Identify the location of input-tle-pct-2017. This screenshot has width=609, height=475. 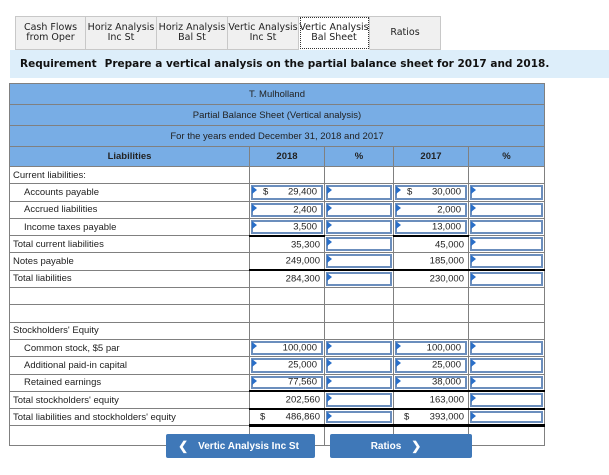
(506, 417).